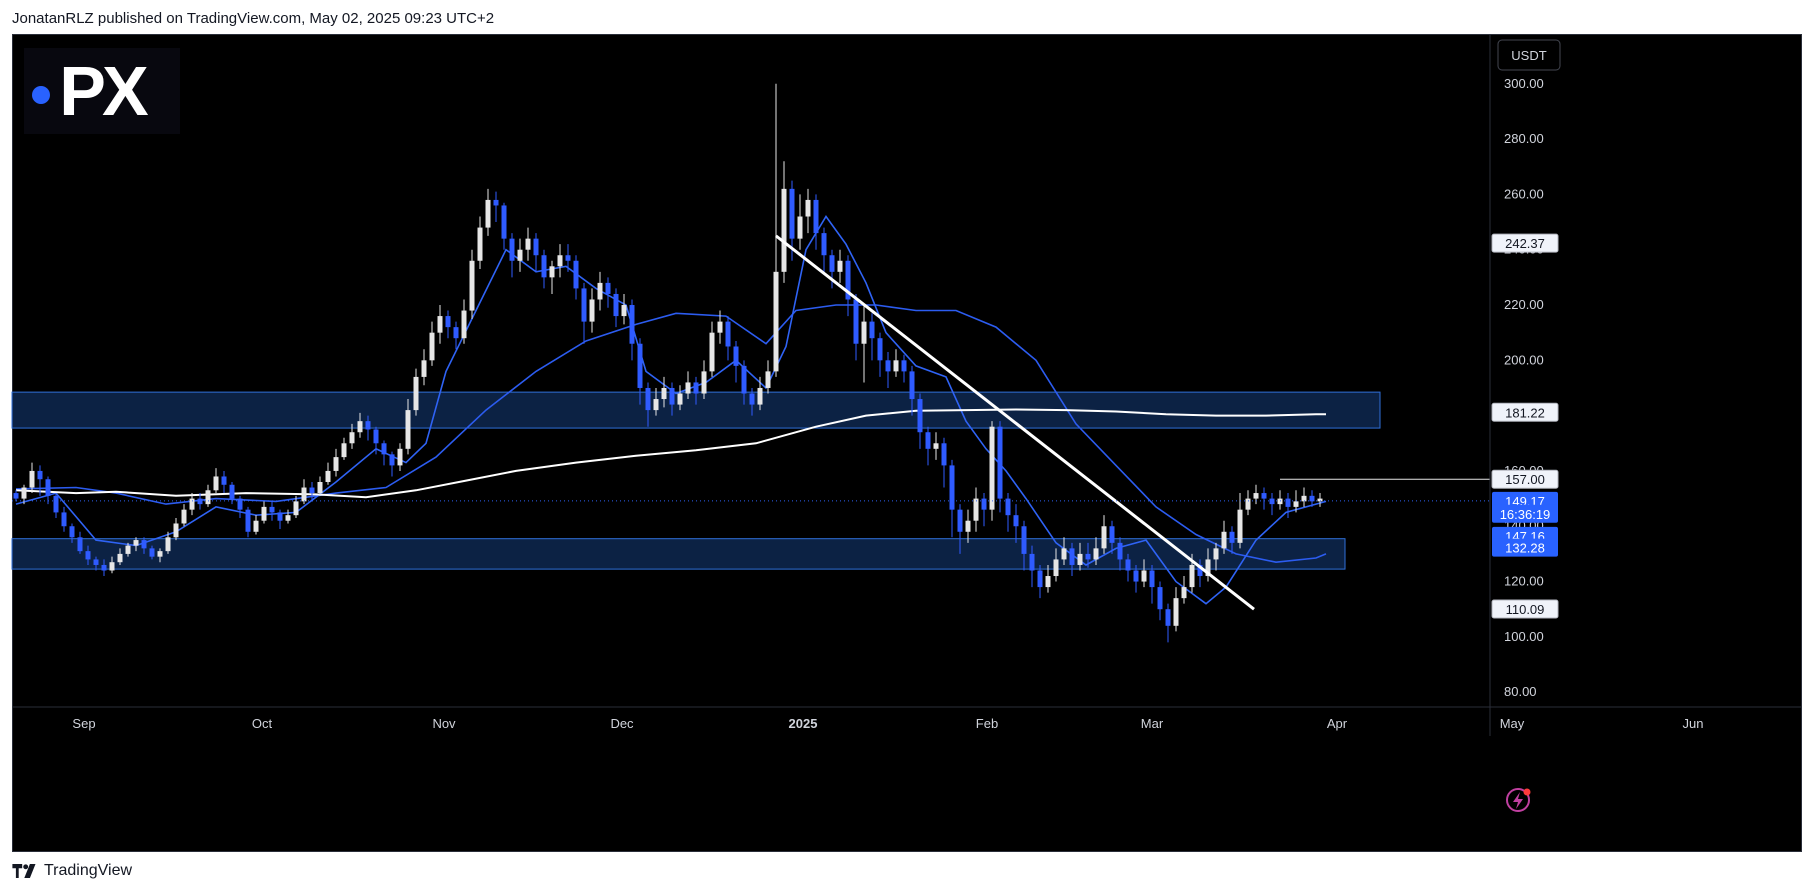  I want to click on time-tick-label: Oct, so click(262, 723).